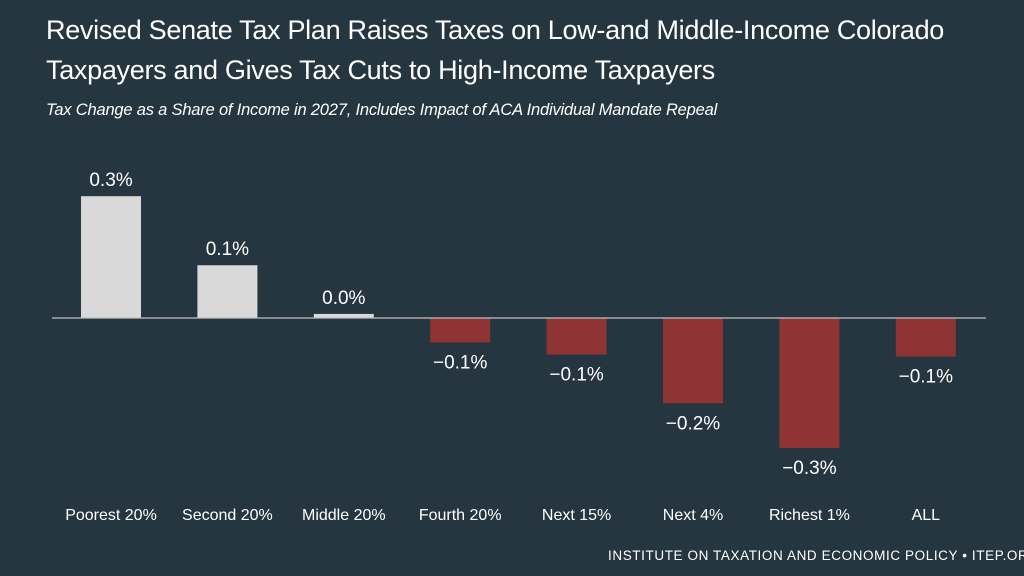 This screenshot has width=1024, height=576. I want to click on data-label-1: 0.3%, so click(110, 180).